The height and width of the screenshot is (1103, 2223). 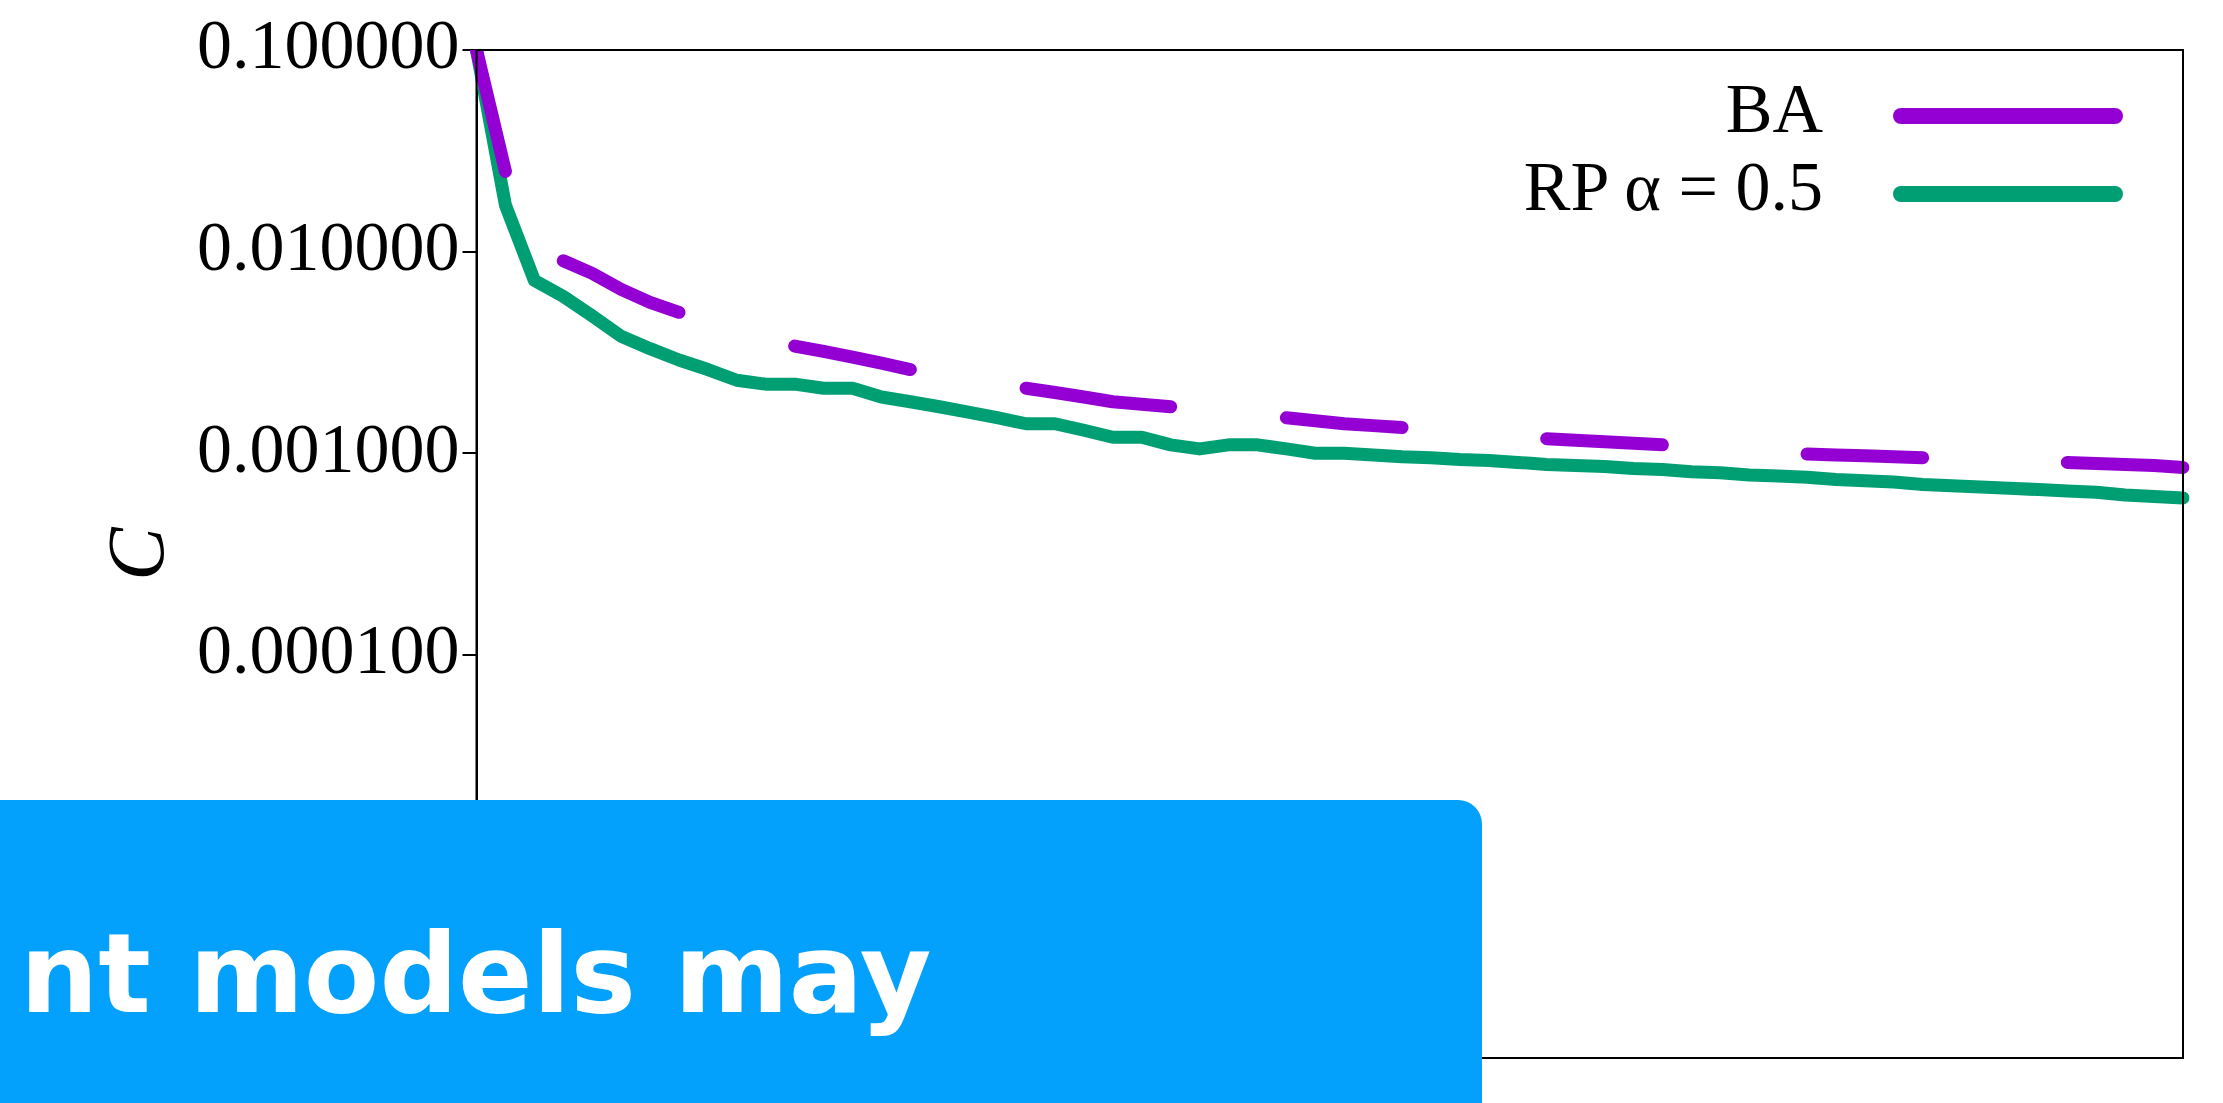 What do you see at coordinates (328, 45) in the screenshot?
I see `y-tick-label: 0.100000` at bounding box center [328, 45].